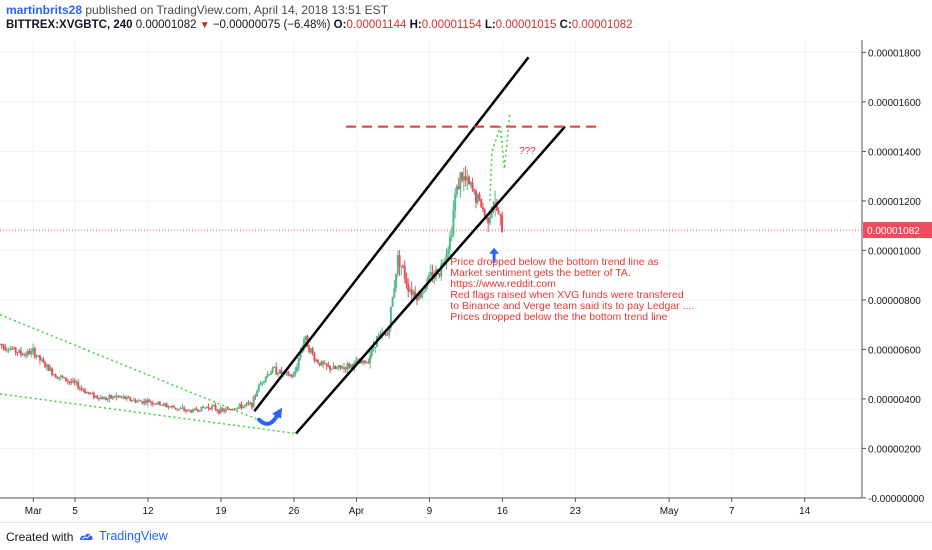 The image size is (932, 550). I want to click on author-link: martinbrits28, so click(44, 10).